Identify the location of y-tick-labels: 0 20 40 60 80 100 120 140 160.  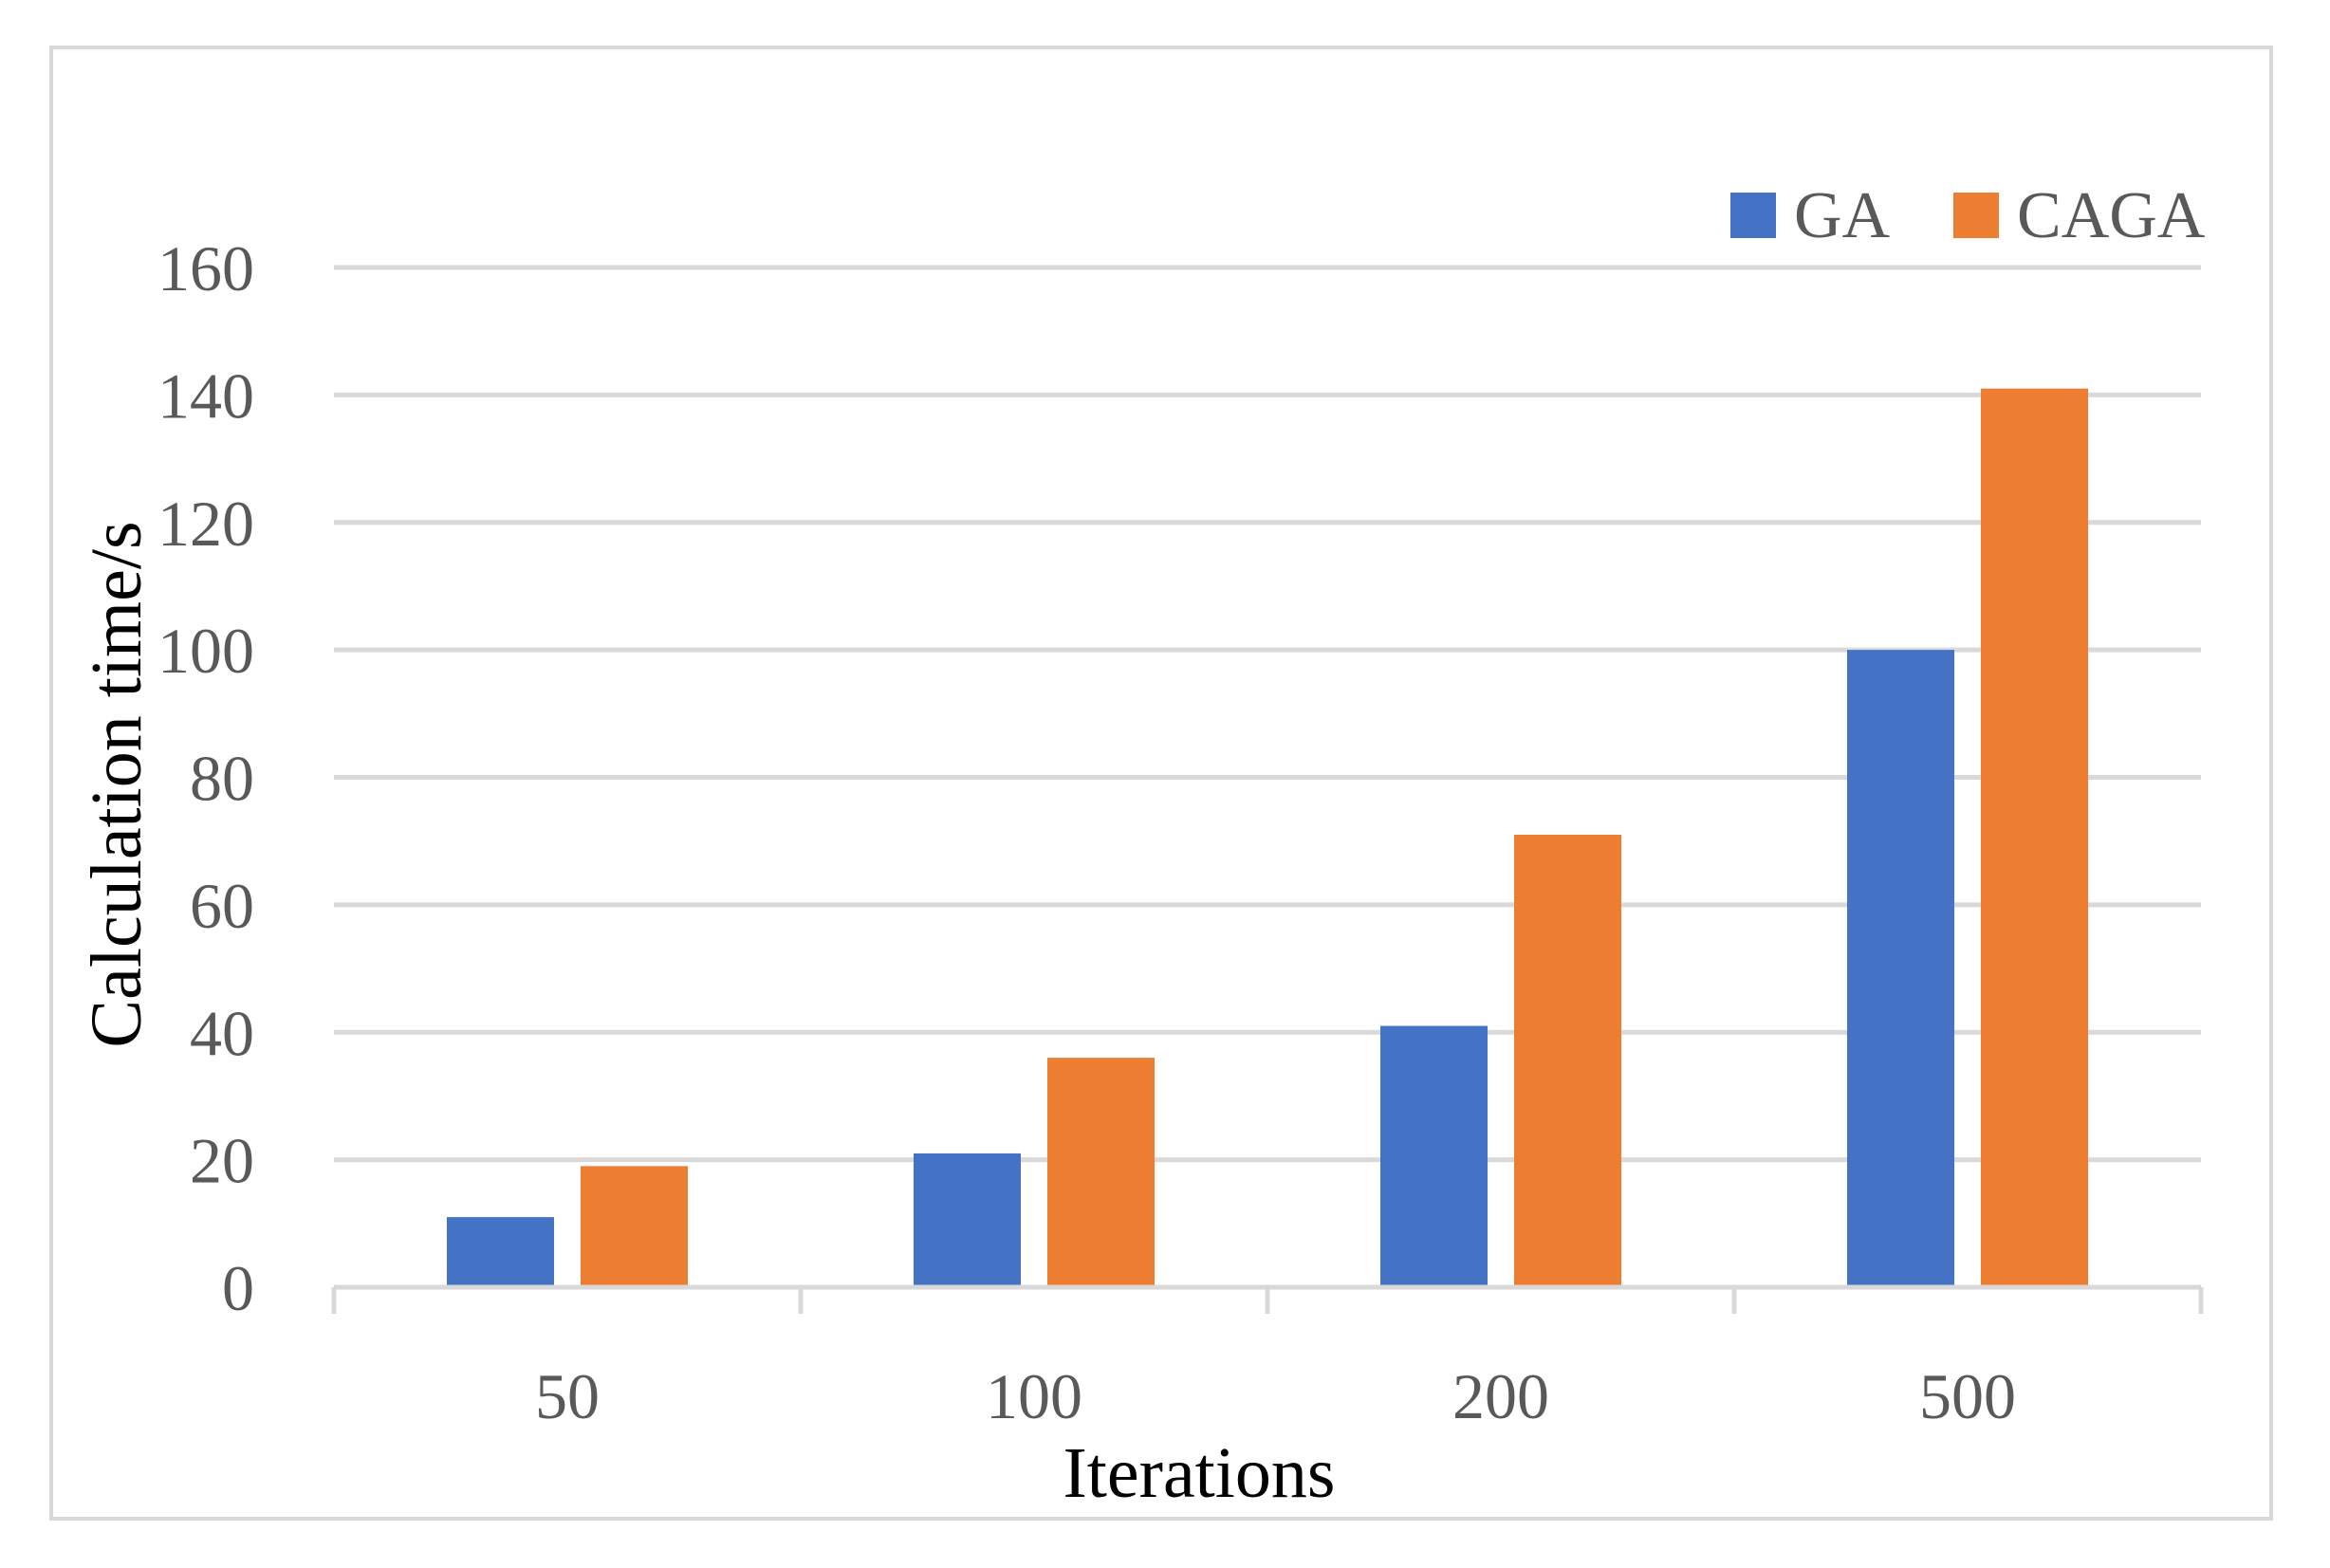
(205, 778).